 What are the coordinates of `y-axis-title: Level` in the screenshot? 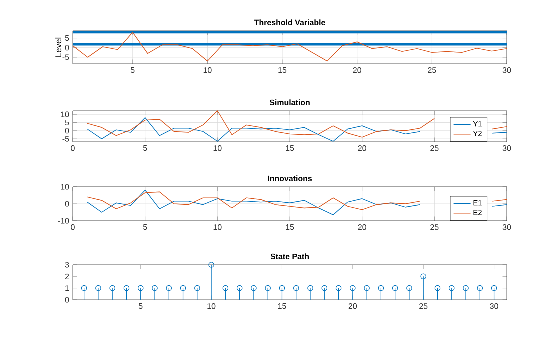 It's located at (58, 47).